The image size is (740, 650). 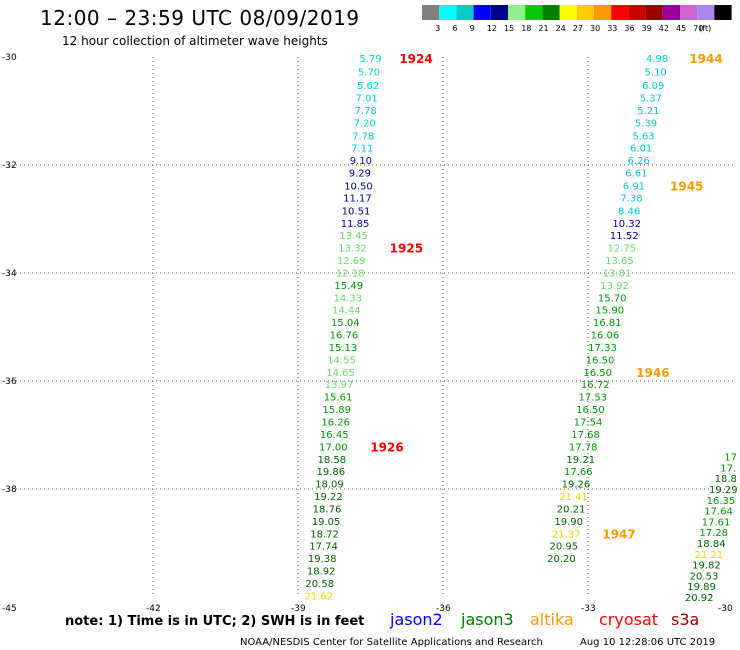 I want to click on wave-height-value: 18.84, so click(x=711, y=544).